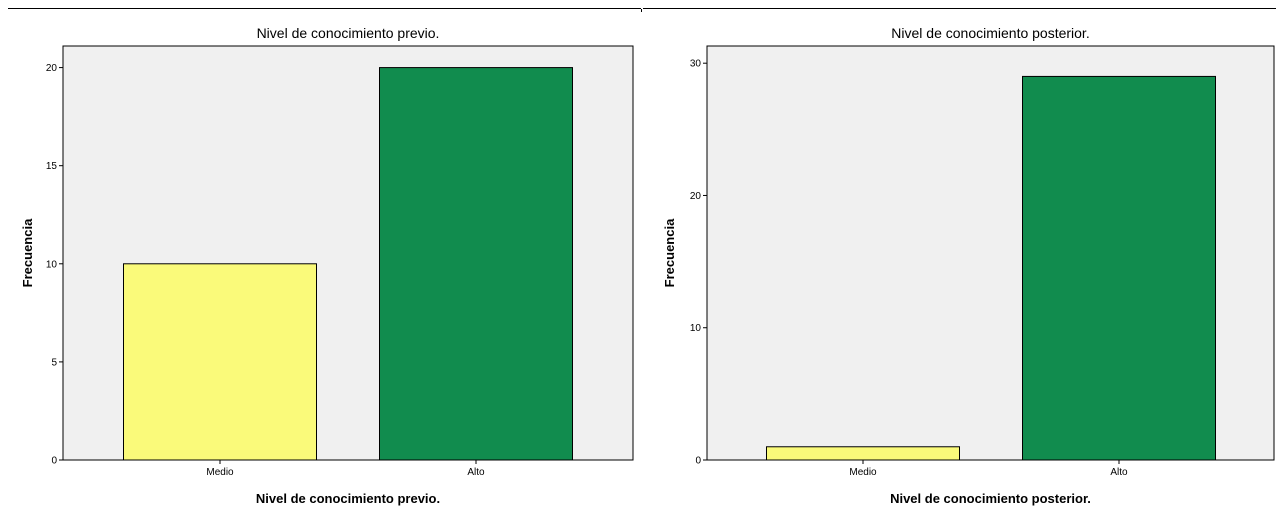 This screenshot has height=510, width=1284. What do you see at coordinates (54, 362) in the screenshot?
I see `y-tick-label: 5` at bounding box center [54, 362].